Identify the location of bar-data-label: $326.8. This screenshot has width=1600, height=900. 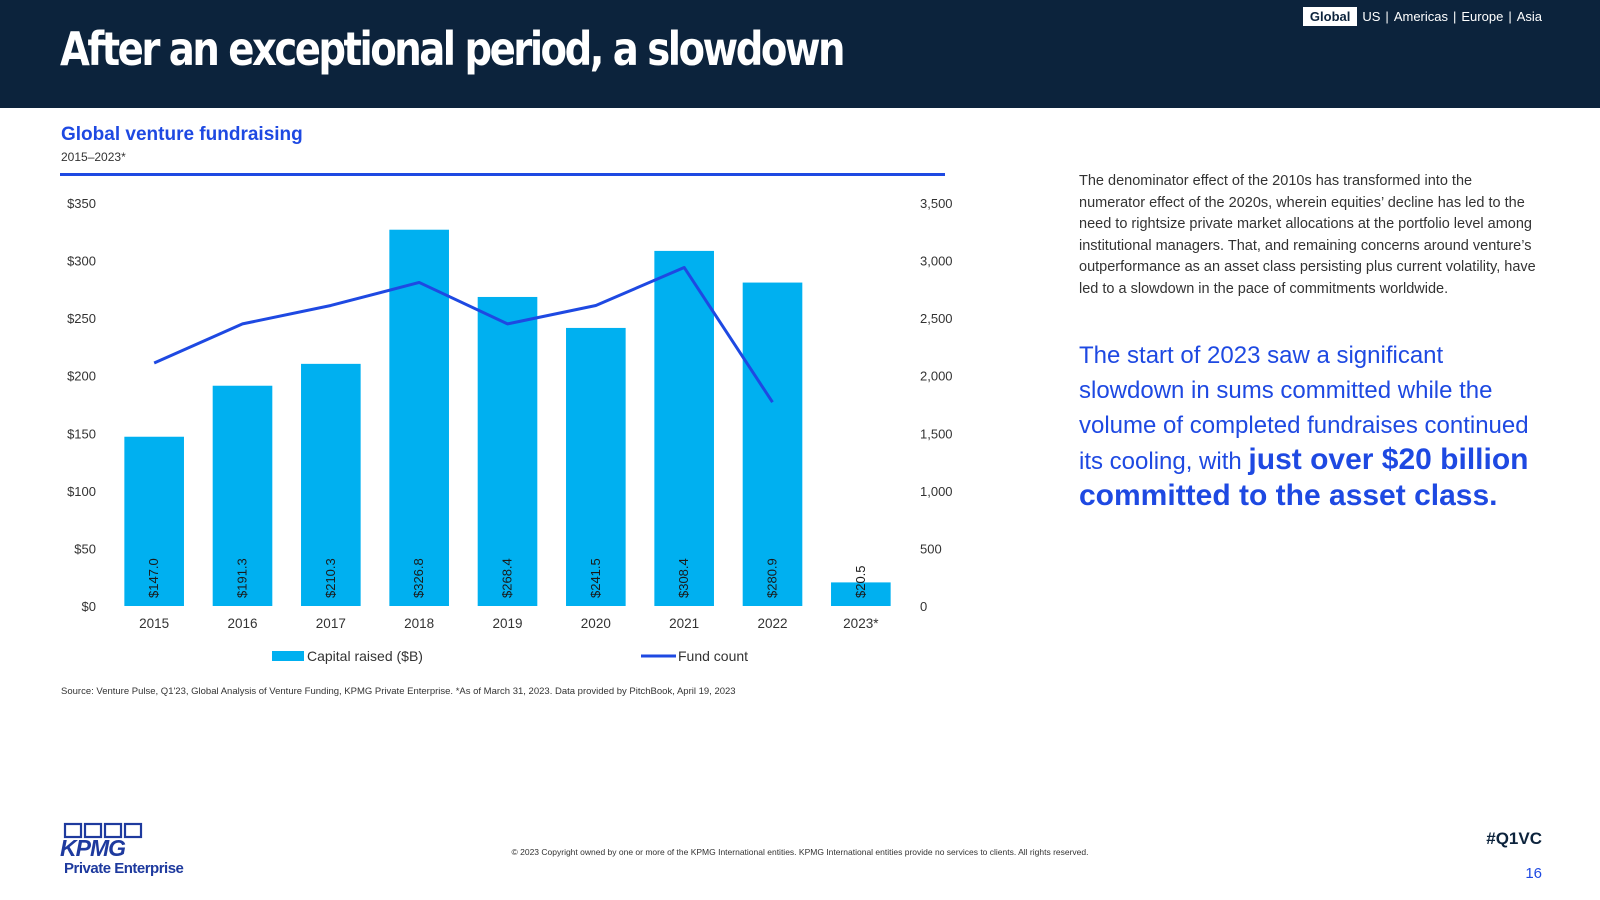
(418, 578).